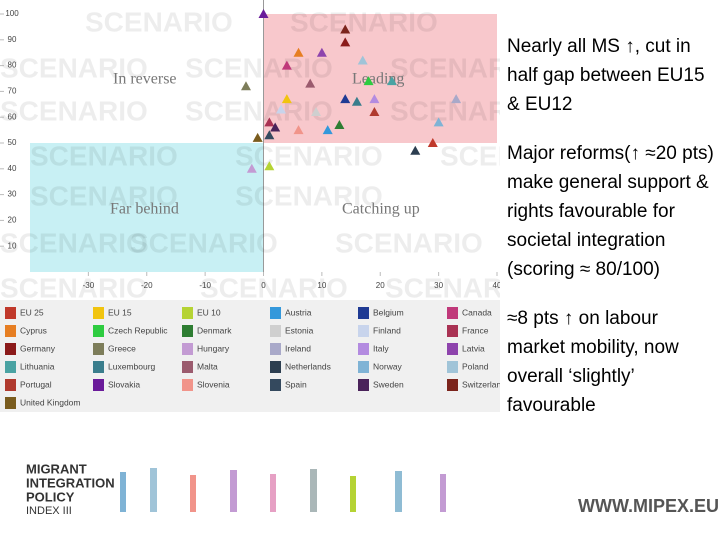  I want to click on quadrant-far-behind, so click(147, 207).